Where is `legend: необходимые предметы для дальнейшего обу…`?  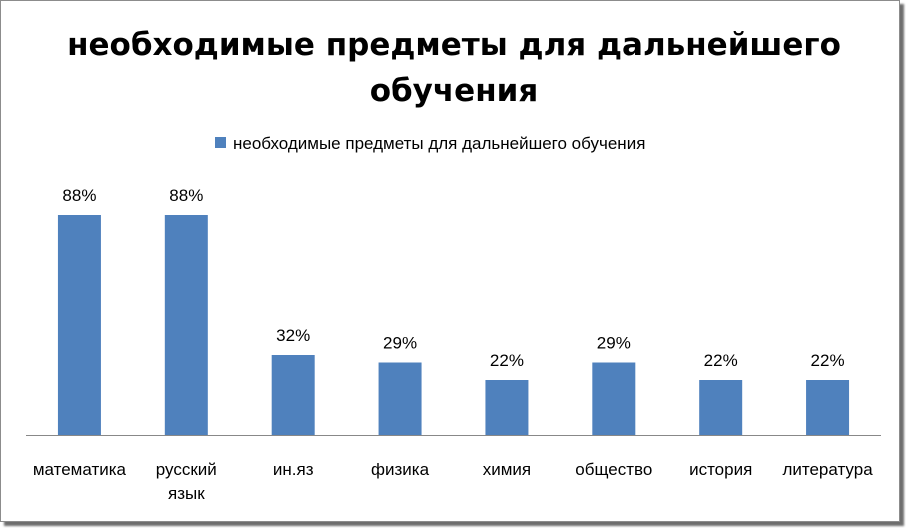 legend: необходимые предметы для дальнейшего обу… is located at coordinates (430, 143).